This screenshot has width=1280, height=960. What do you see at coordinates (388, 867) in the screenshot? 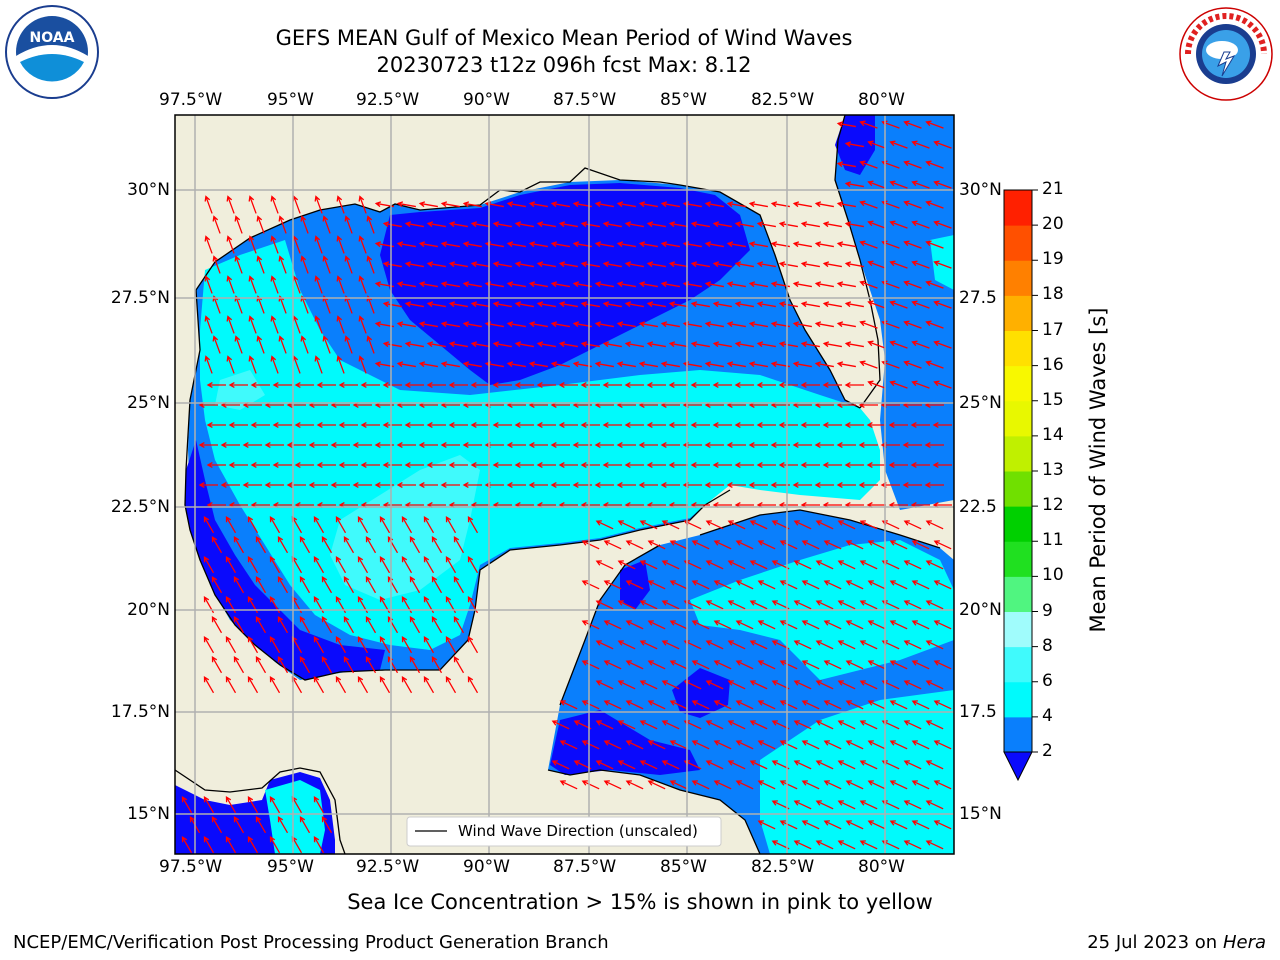
I see `lon-label-bottom-92_5: 92.5°W` at bounding box center [388, 867].